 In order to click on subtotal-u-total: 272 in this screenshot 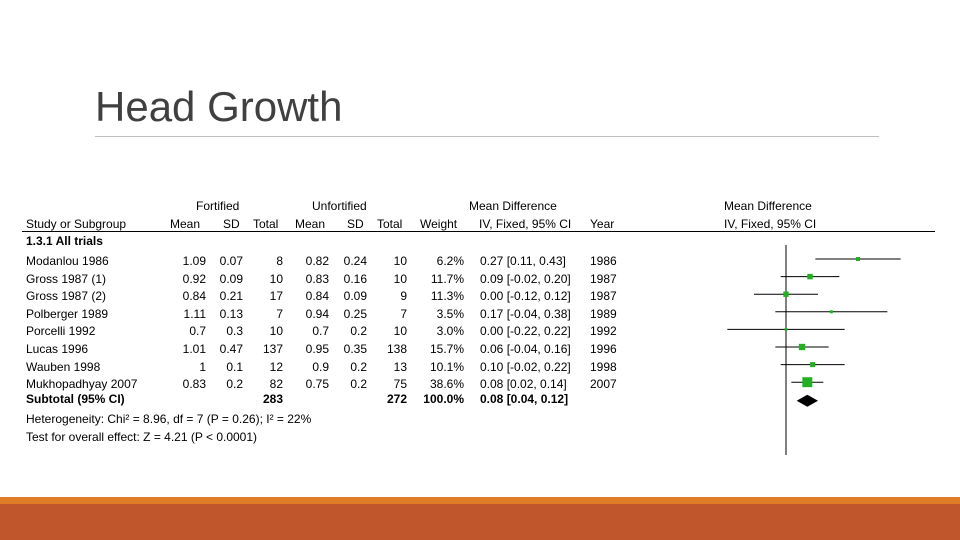, I will do `click(396, 399)`.